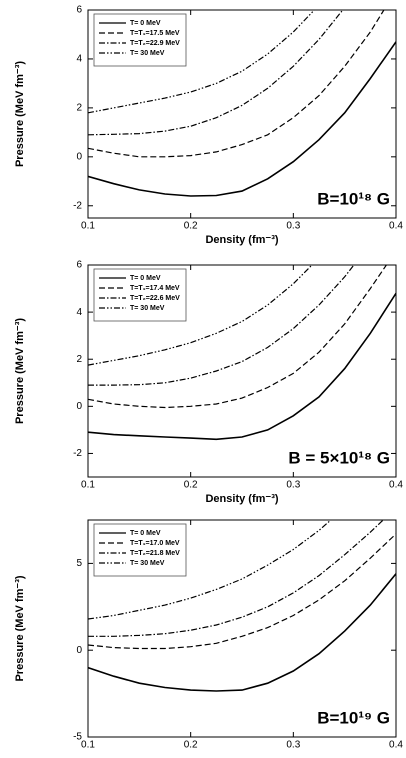 The width and height of the screenshot is (406, 758). I want to click on legend-label: T=T₂=22.9 MeV, so click(155, 43).